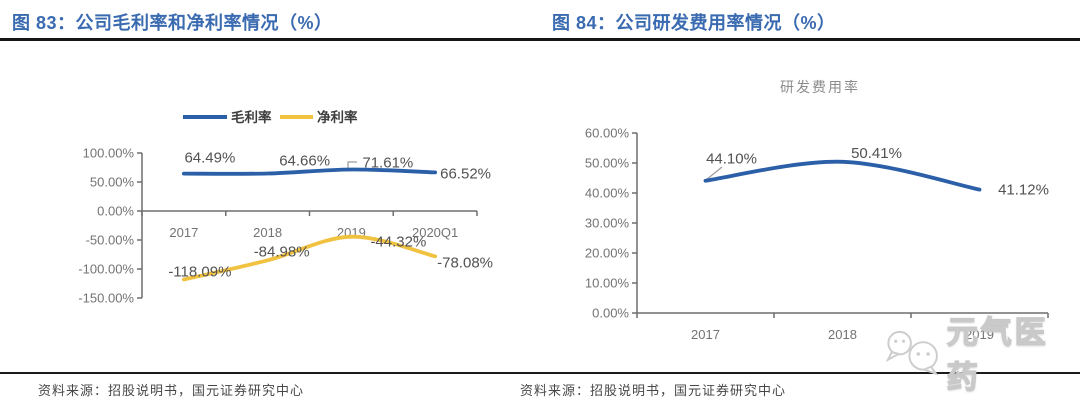  What do you see at coordinates (1023, 190) in the screenshot?
I see `svg-text: 41.12%` at bounding box center [1023, 190].